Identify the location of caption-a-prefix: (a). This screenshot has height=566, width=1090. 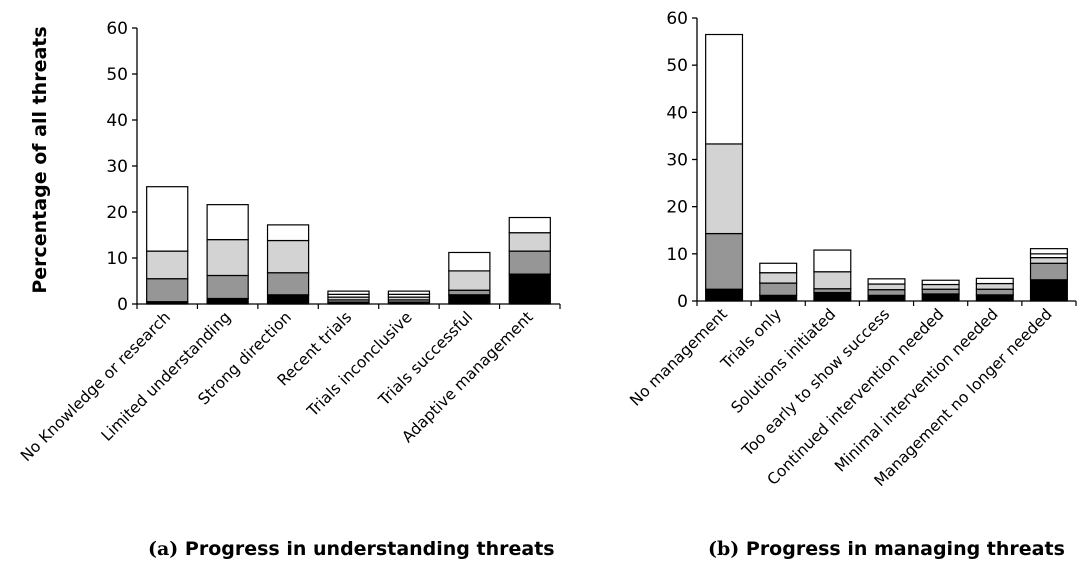
(163, 549).